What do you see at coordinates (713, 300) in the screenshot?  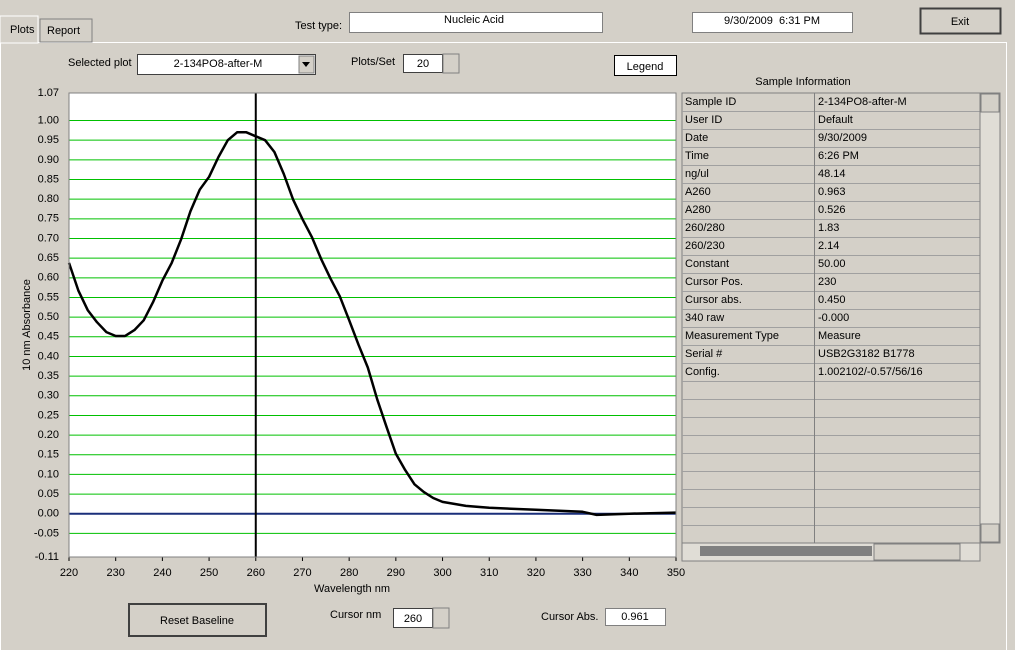 I see `cell-label: Cursor abs.` at bounding box center [713, 300].